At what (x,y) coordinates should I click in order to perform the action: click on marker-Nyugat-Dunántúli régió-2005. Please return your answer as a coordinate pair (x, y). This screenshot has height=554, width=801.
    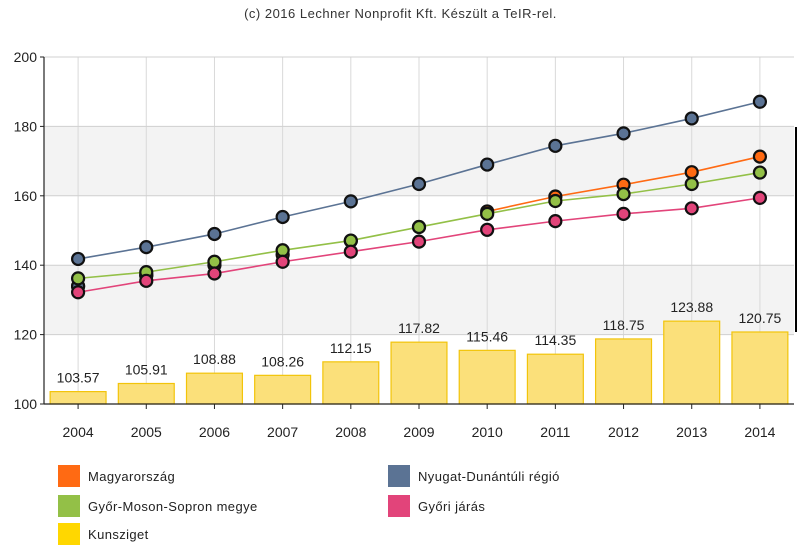
    Looking at the image, I should click on (146, 247).